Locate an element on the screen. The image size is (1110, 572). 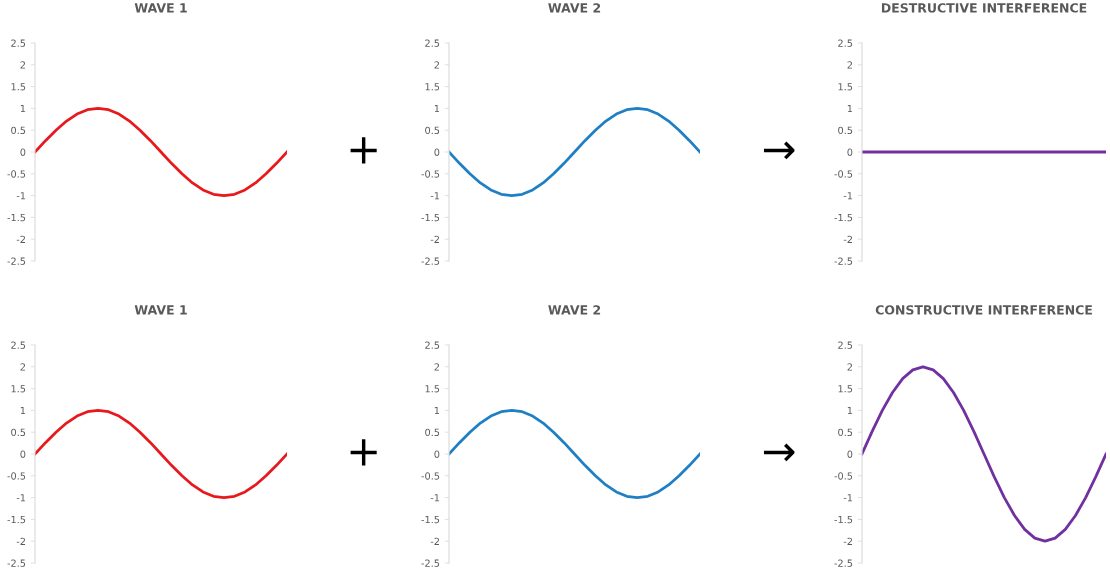
chart-title: DESTRUCTIVE INTERFERENCE is located at coordinates (984, 8).